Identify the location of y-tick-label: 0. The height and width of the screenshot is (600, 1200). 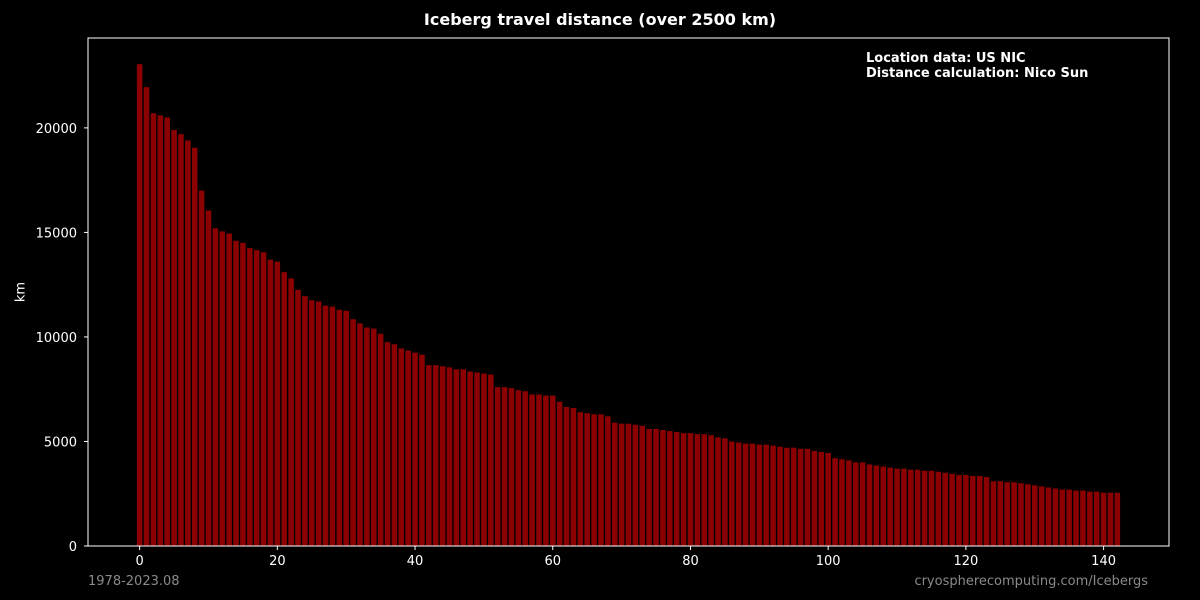
(73, 547).